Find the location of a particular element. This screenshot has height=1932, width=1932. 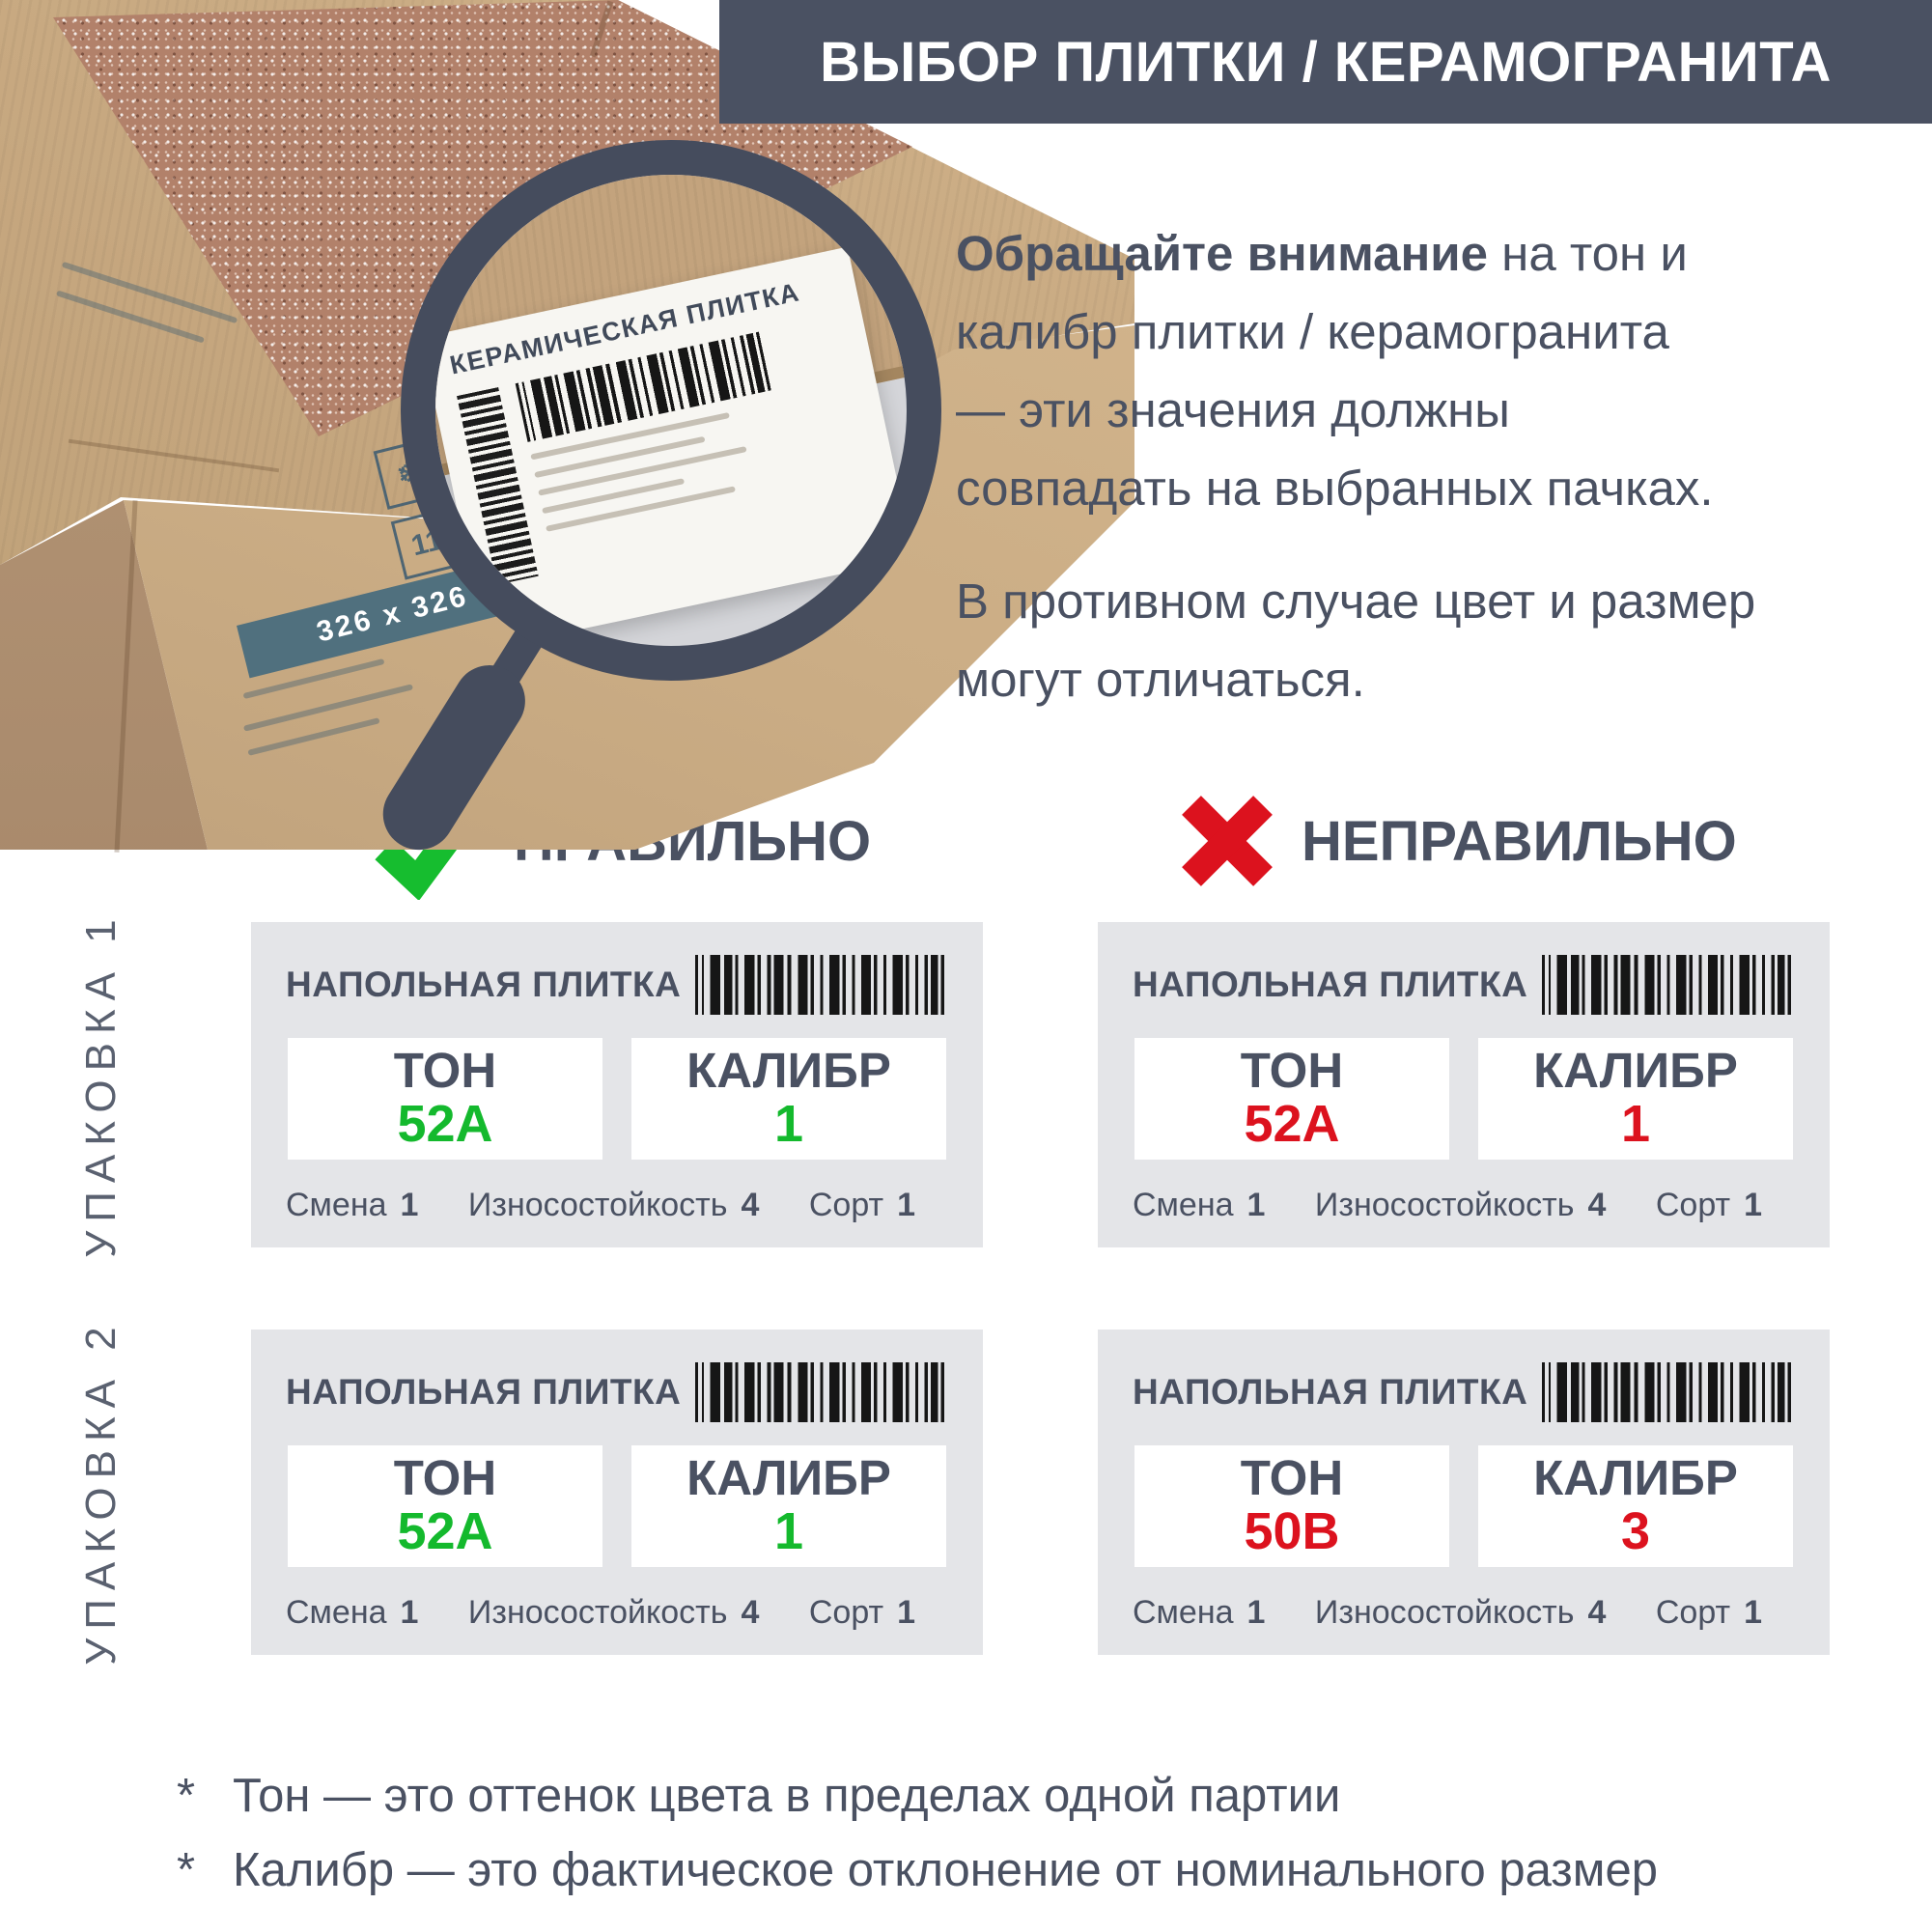

intro-lead-rest: на тон и is located at coordinates (1588, 254).